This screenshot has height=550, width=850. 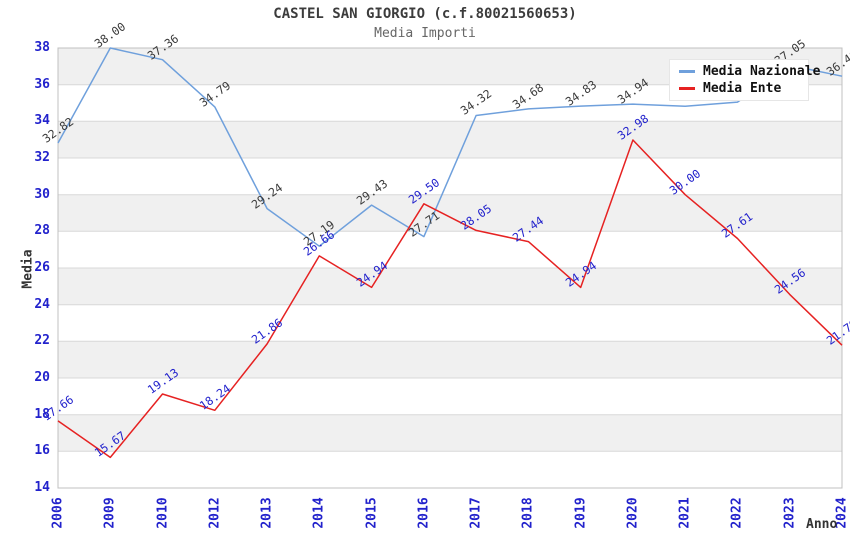 What do you see at coordinates (737, 513) in the screenshot?
I see `x-tick-label: 2022` at bounding box center [737, 513].